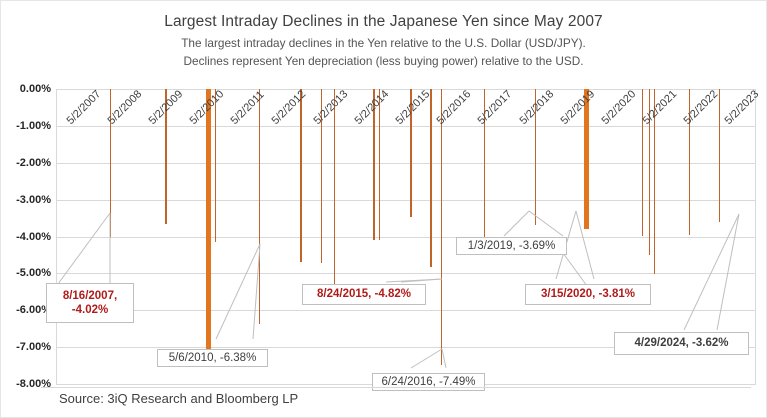 Image resolution: width=767 pixels, height=418 pixels. I want to click on callout-2010-label: 5/6/2010, -6.38%, so click(212, 357).